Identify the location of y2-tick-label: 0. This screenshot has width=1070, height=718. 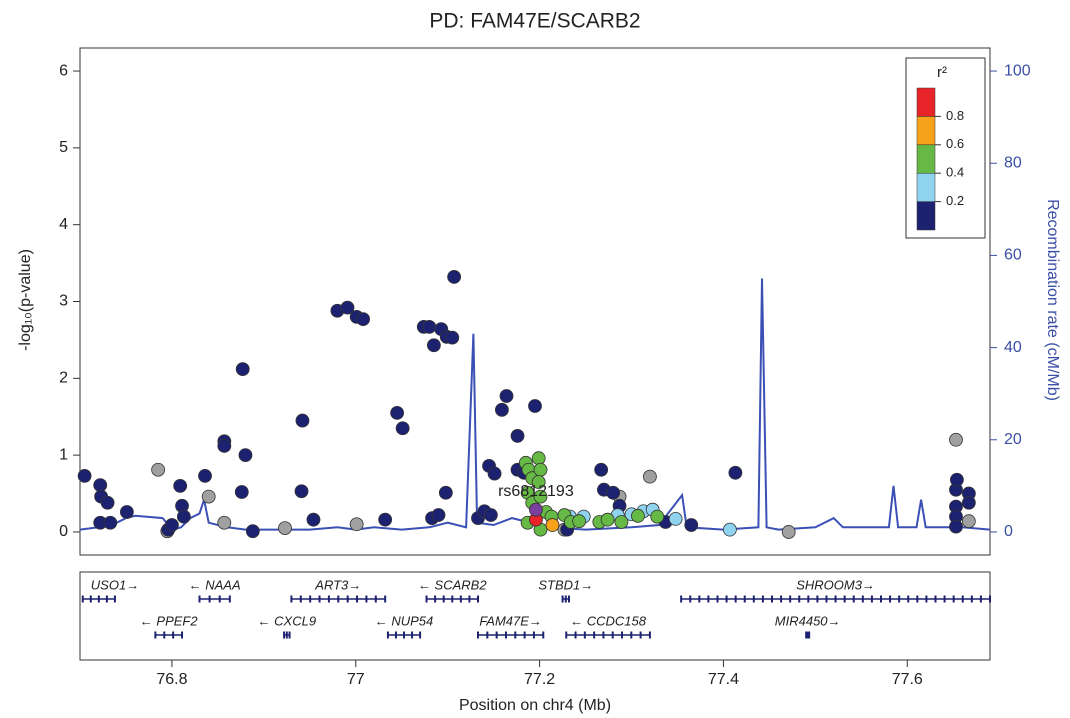
(1008, 531).